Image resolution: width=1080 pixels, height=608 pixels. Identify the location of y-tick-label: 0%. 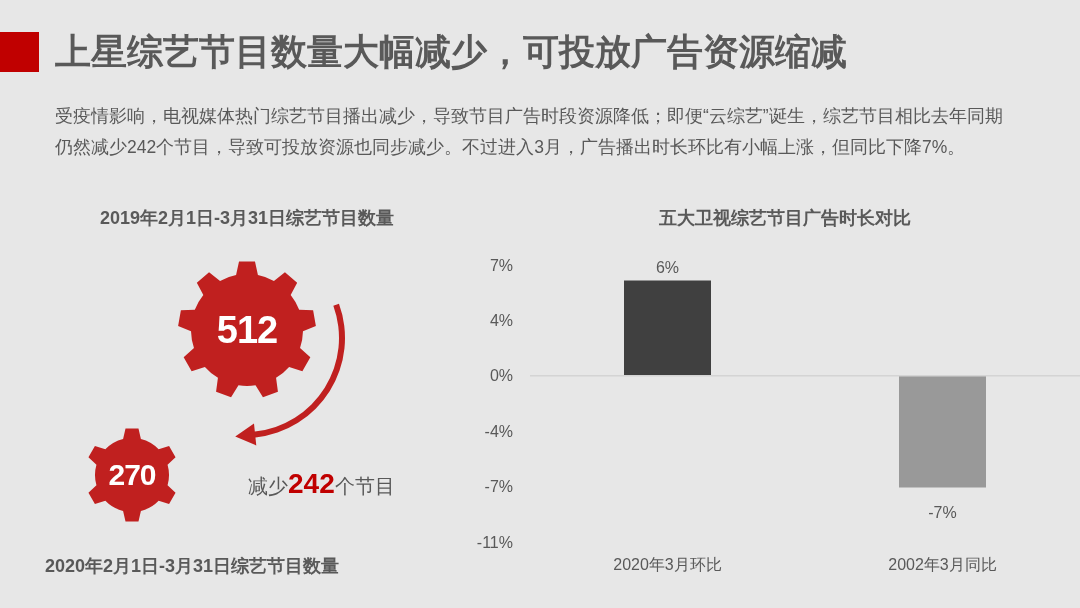
(501, 376).